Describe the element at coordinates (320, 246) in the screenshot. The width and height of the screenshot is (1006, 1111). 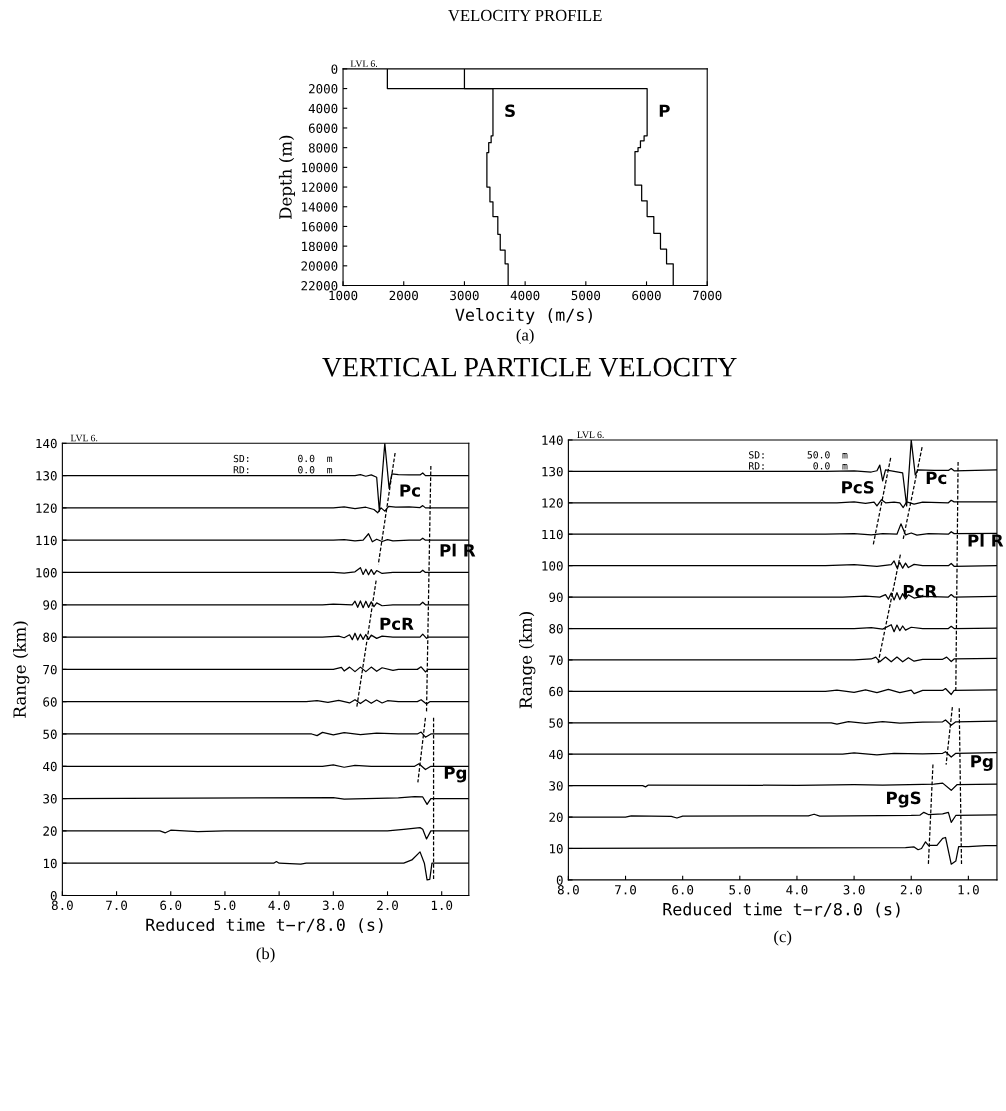
I see `y-tick-label: 18000` at that location.